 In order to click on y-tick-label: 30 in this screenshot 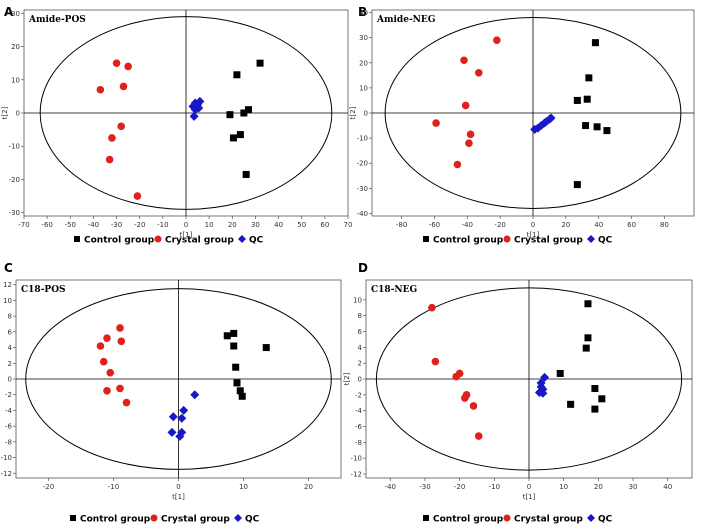, I will do `click(15, 14)`.